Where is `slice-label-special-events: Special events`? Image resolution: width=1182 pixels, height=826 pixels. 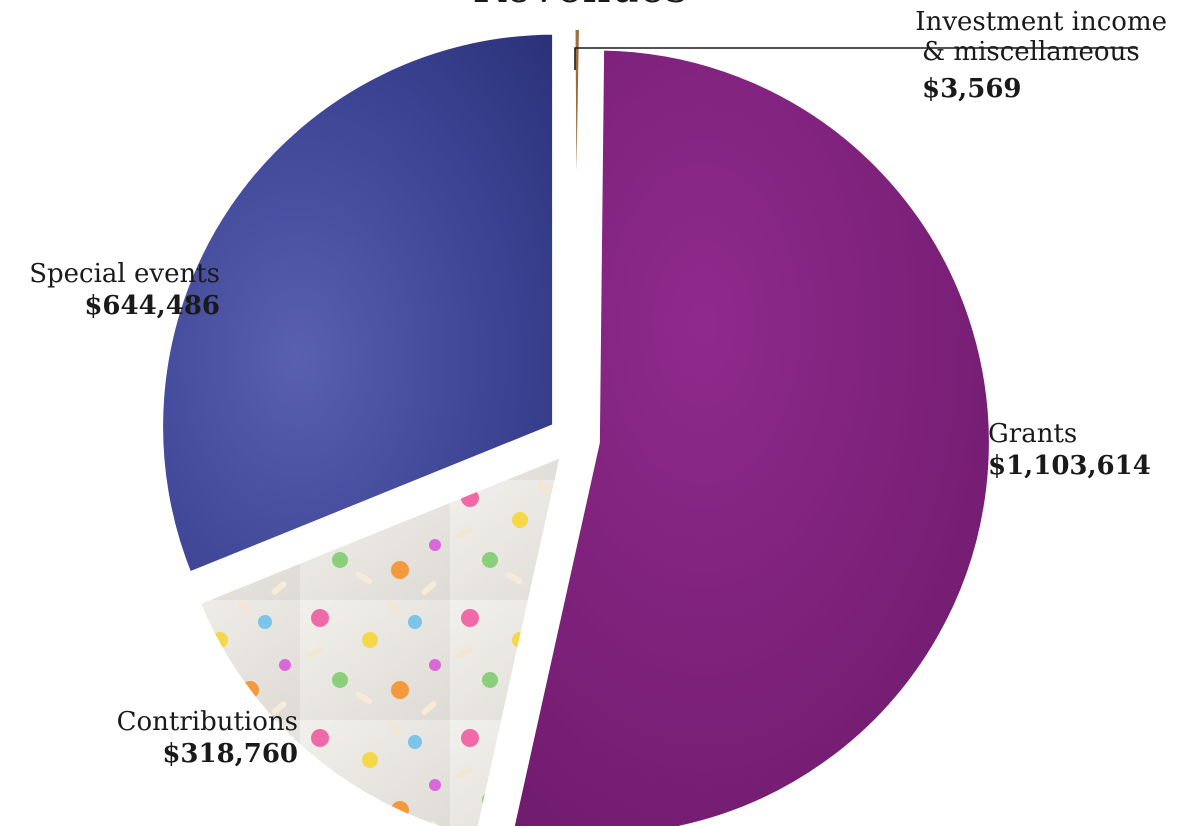
slice-label-special-events: Special events is located at coordinates (124, 274).